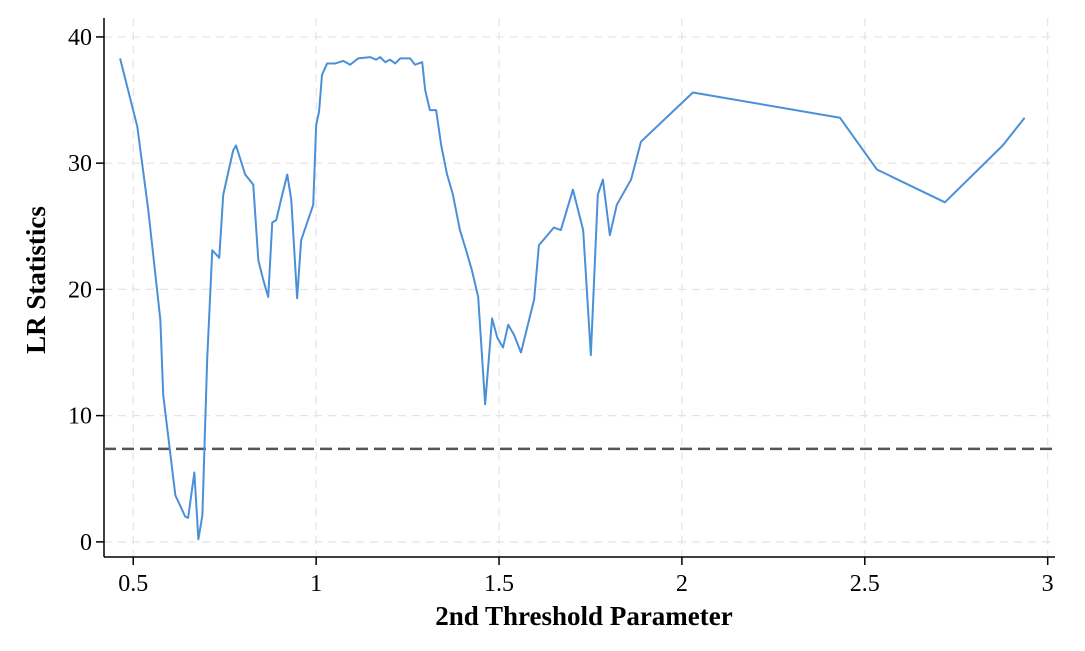 The image size is (1085, 651). I want to click on y-tick-label: 0, so click(86, 543).